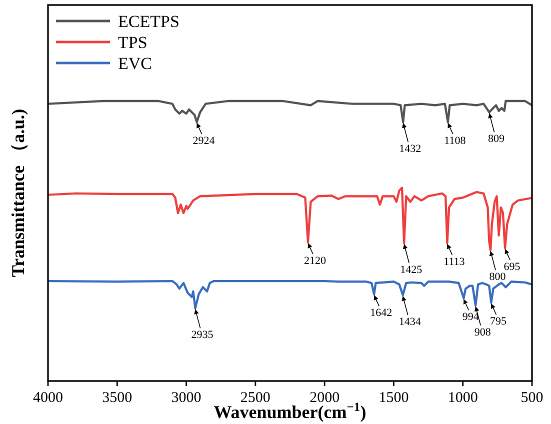  Describe the element at coordinates (463, 398) in the screenshot. I see `x-tick-label: 1000` at that location.